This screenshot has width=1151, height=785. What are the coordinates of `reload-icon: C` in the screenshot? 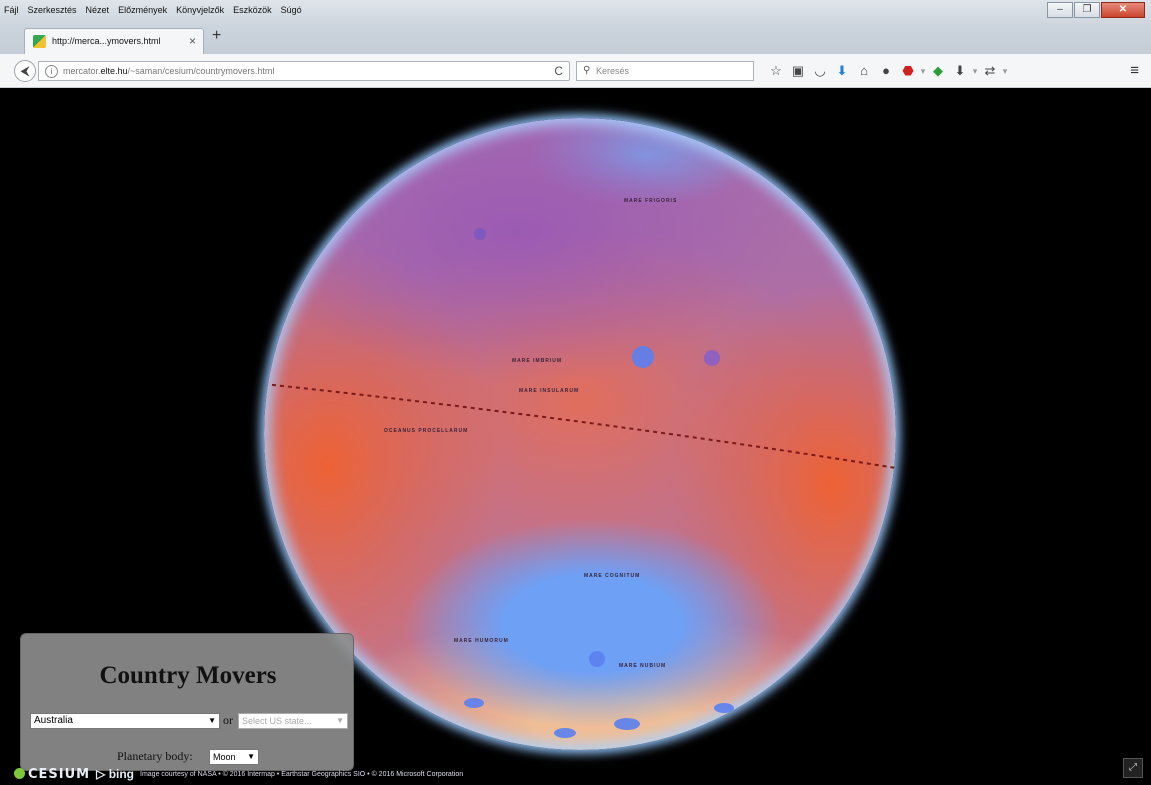 It's located at (558, 71).